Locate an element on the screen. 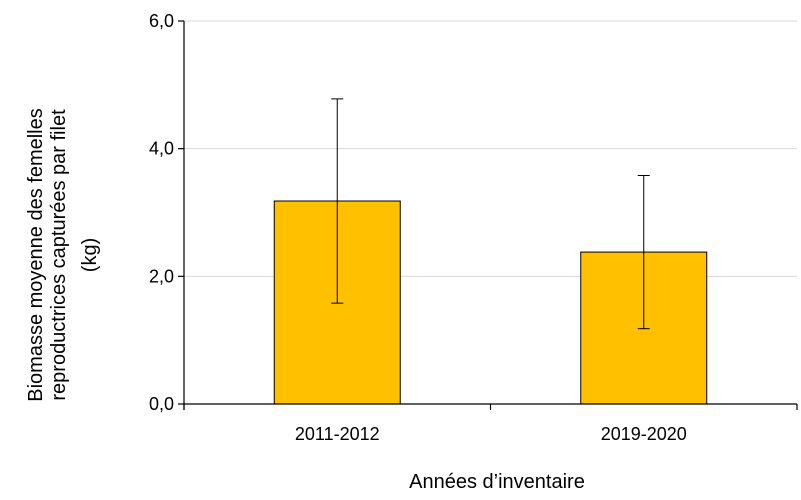 The image size is (801, 500). x-tick-label-2011-2012: 2011-2012 is located at coordinates (337, 434).